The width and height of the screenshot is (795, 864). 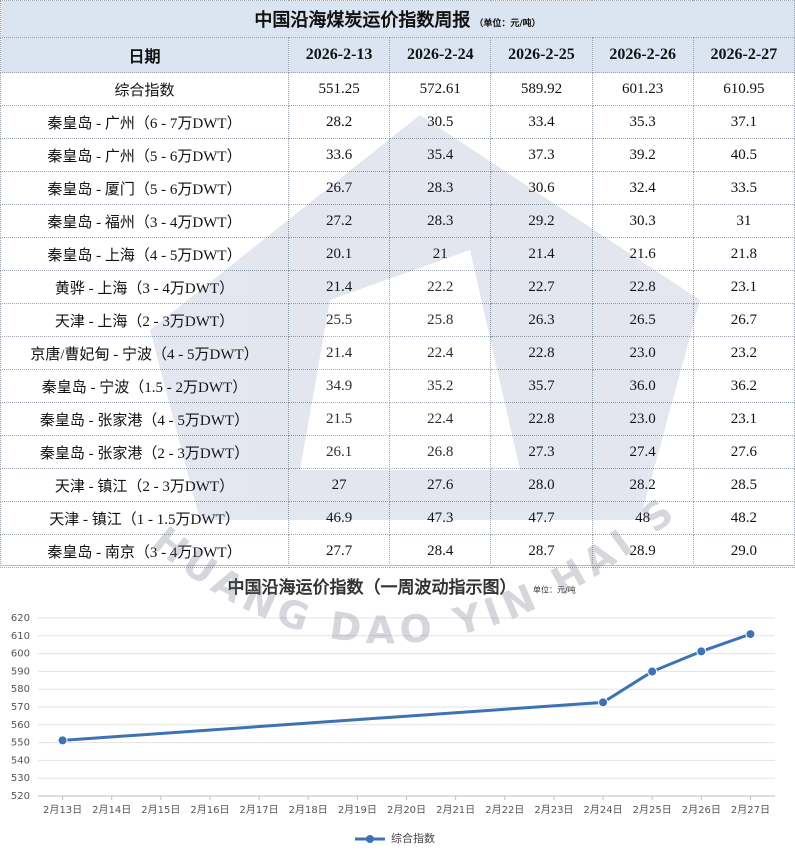 What do you see at coordinates (339, 551) in the screenshot?
I see `cell: 27.7` at bounding box center [339, 551].